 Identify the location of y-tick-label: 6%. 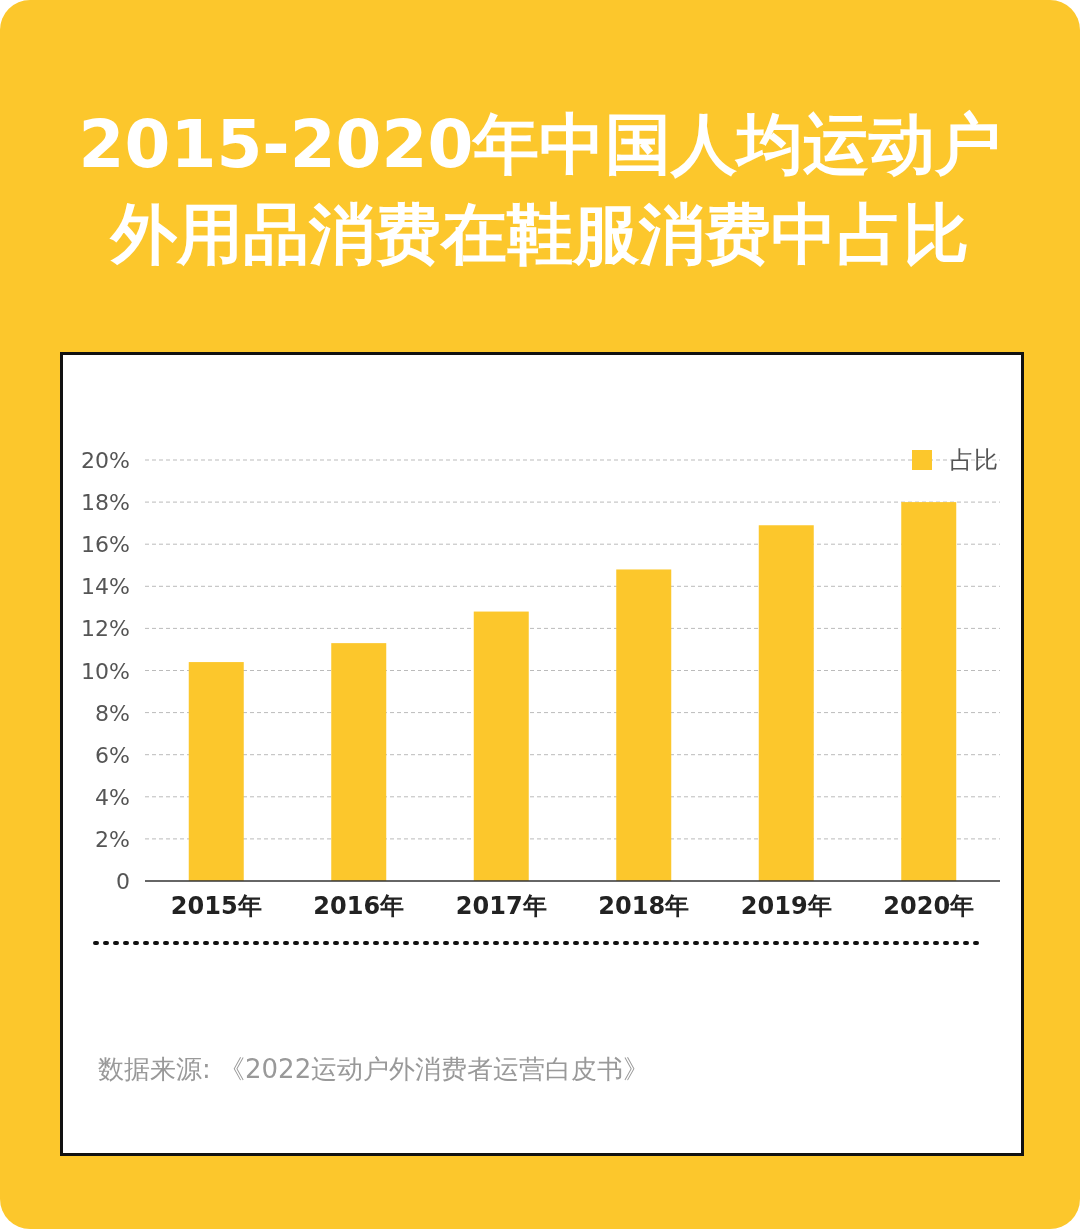
(112, 755).